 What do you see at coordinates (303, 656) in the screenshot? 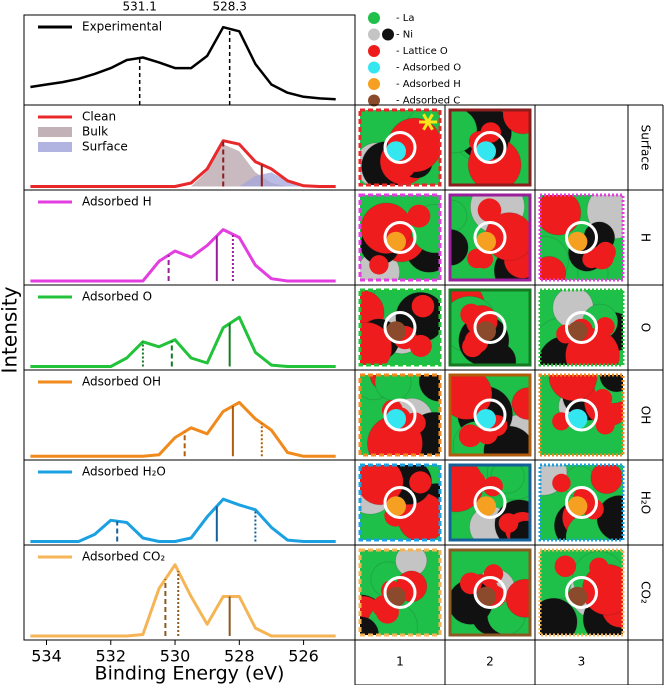
I see `x-tick-label: 526` at bounding box center [303, 656].